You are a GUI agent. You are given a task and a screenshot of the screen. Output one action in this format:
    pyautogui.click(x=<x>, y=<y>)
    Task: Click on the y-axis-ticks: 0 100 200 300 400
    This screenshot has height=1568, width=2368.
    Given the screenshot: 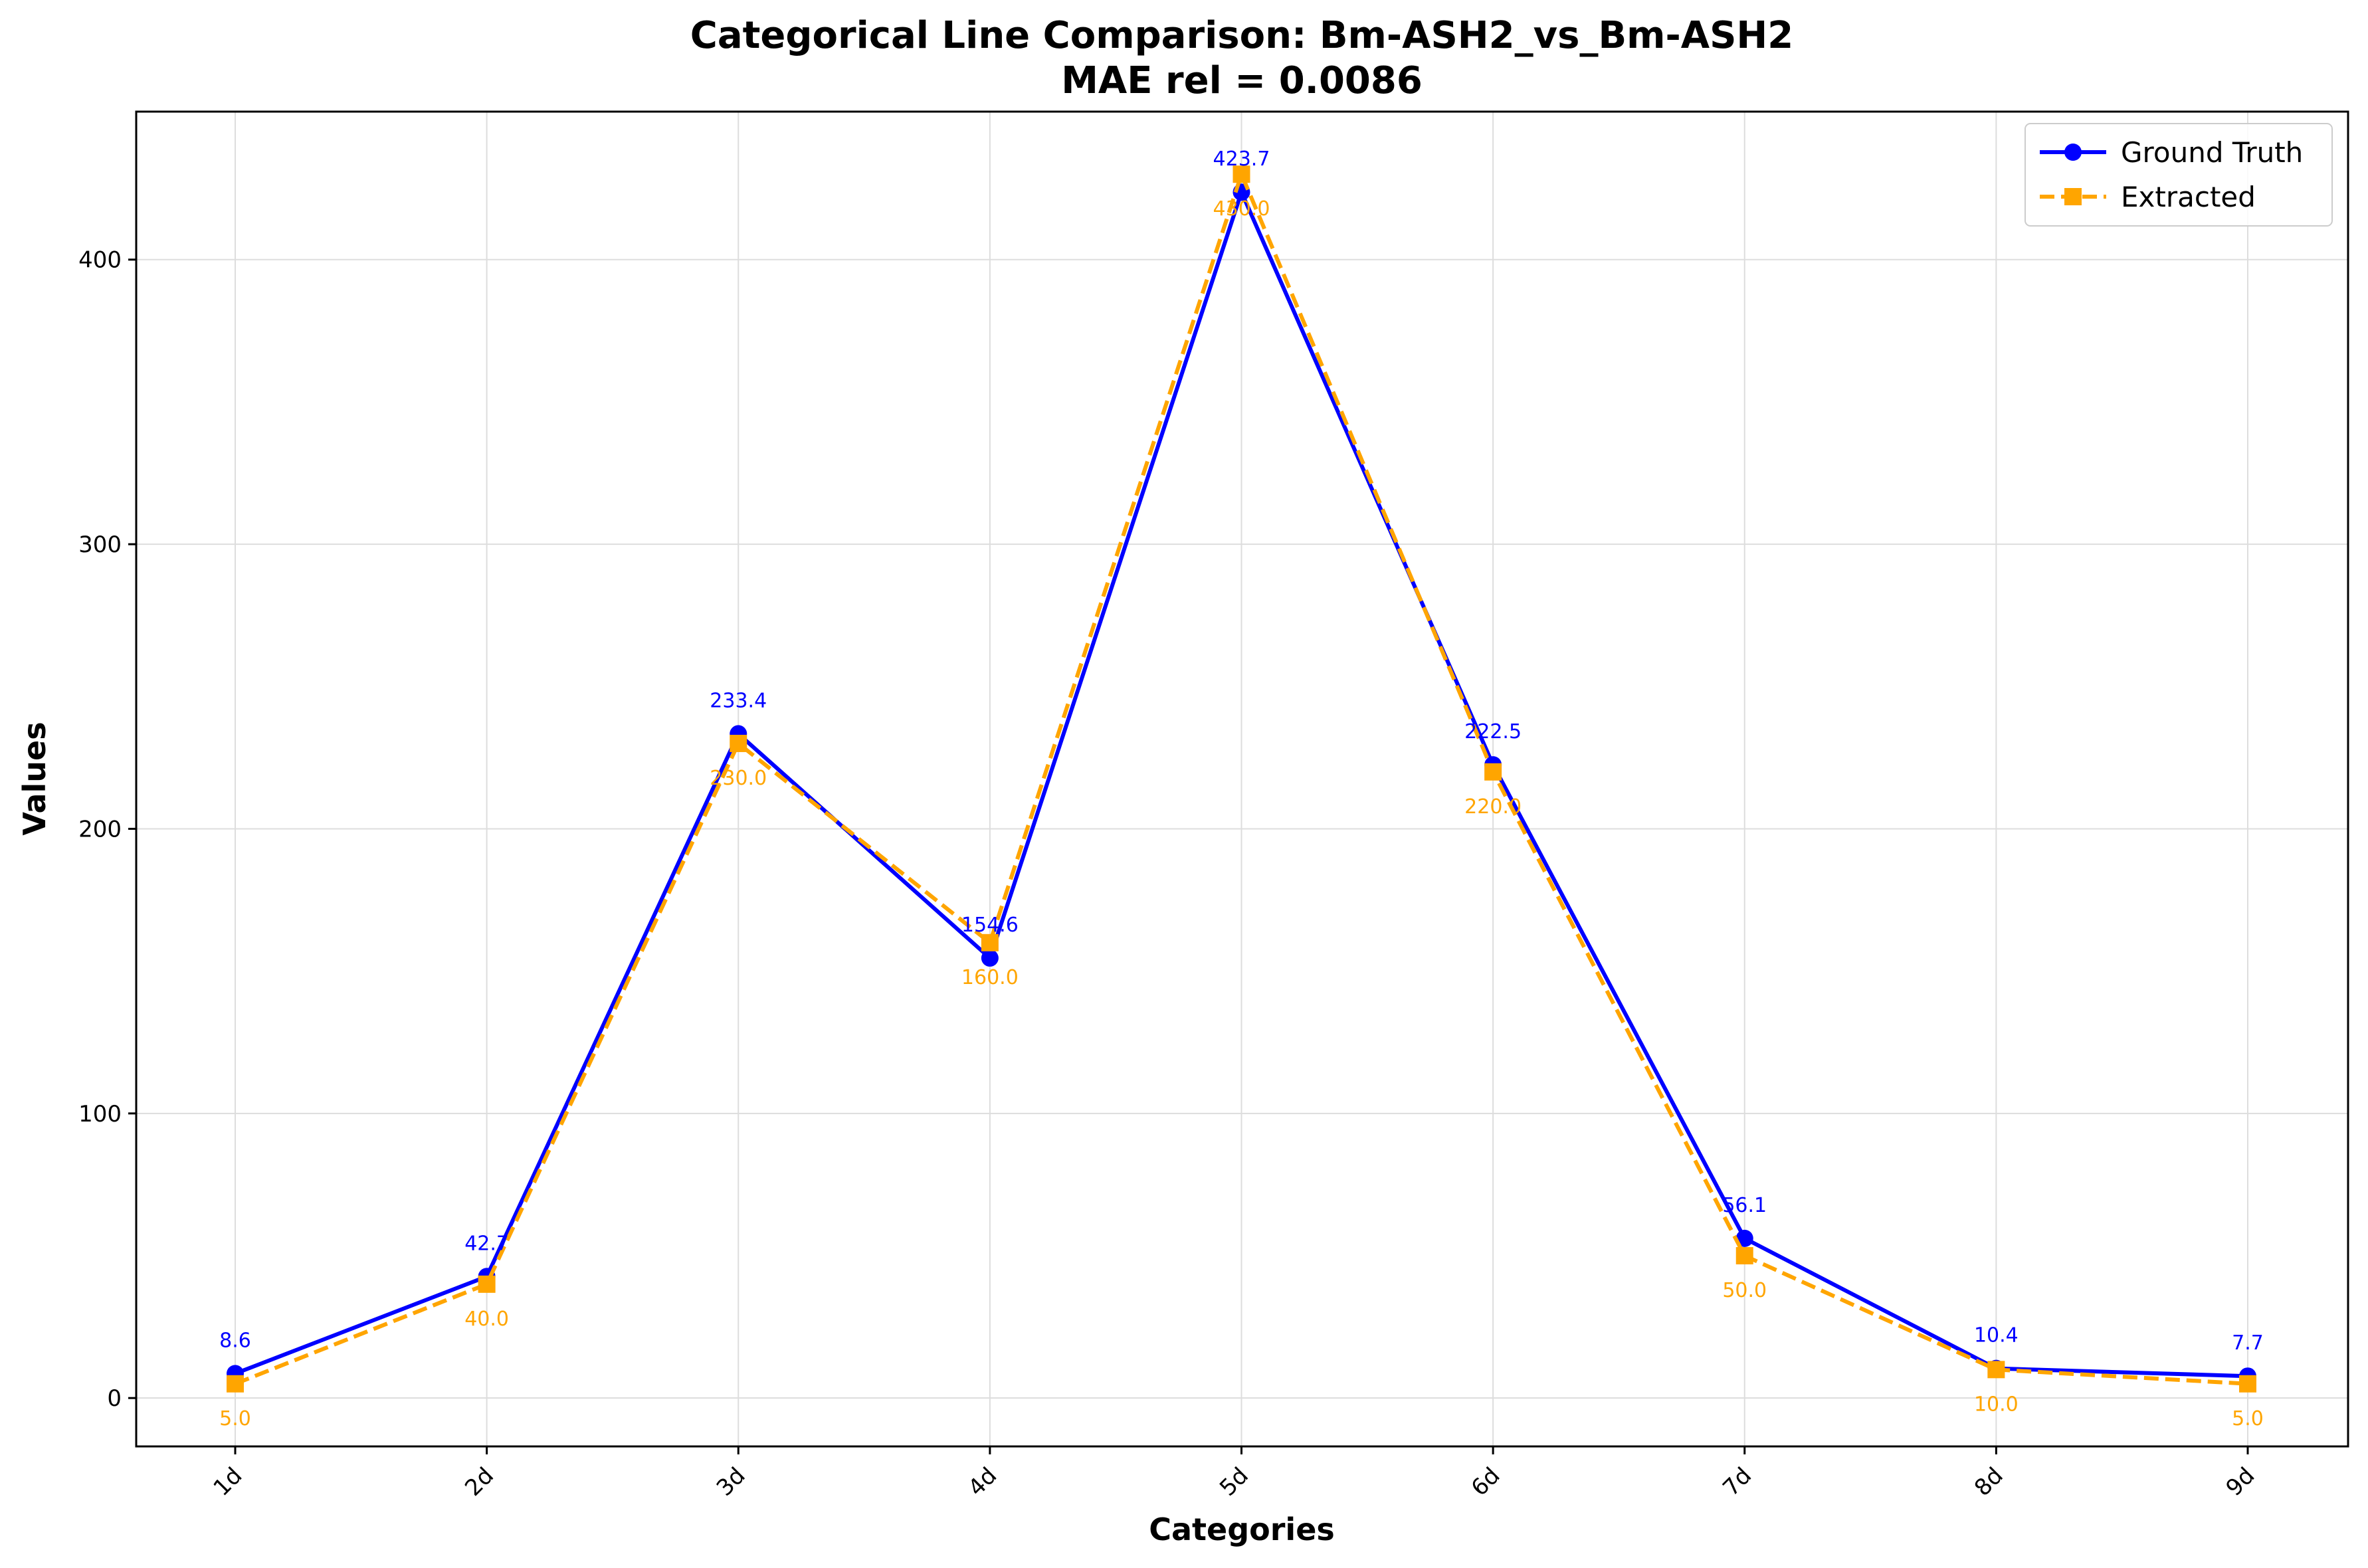 What is the action you would take?
    pyautogui.click(x=107, y=829)
    